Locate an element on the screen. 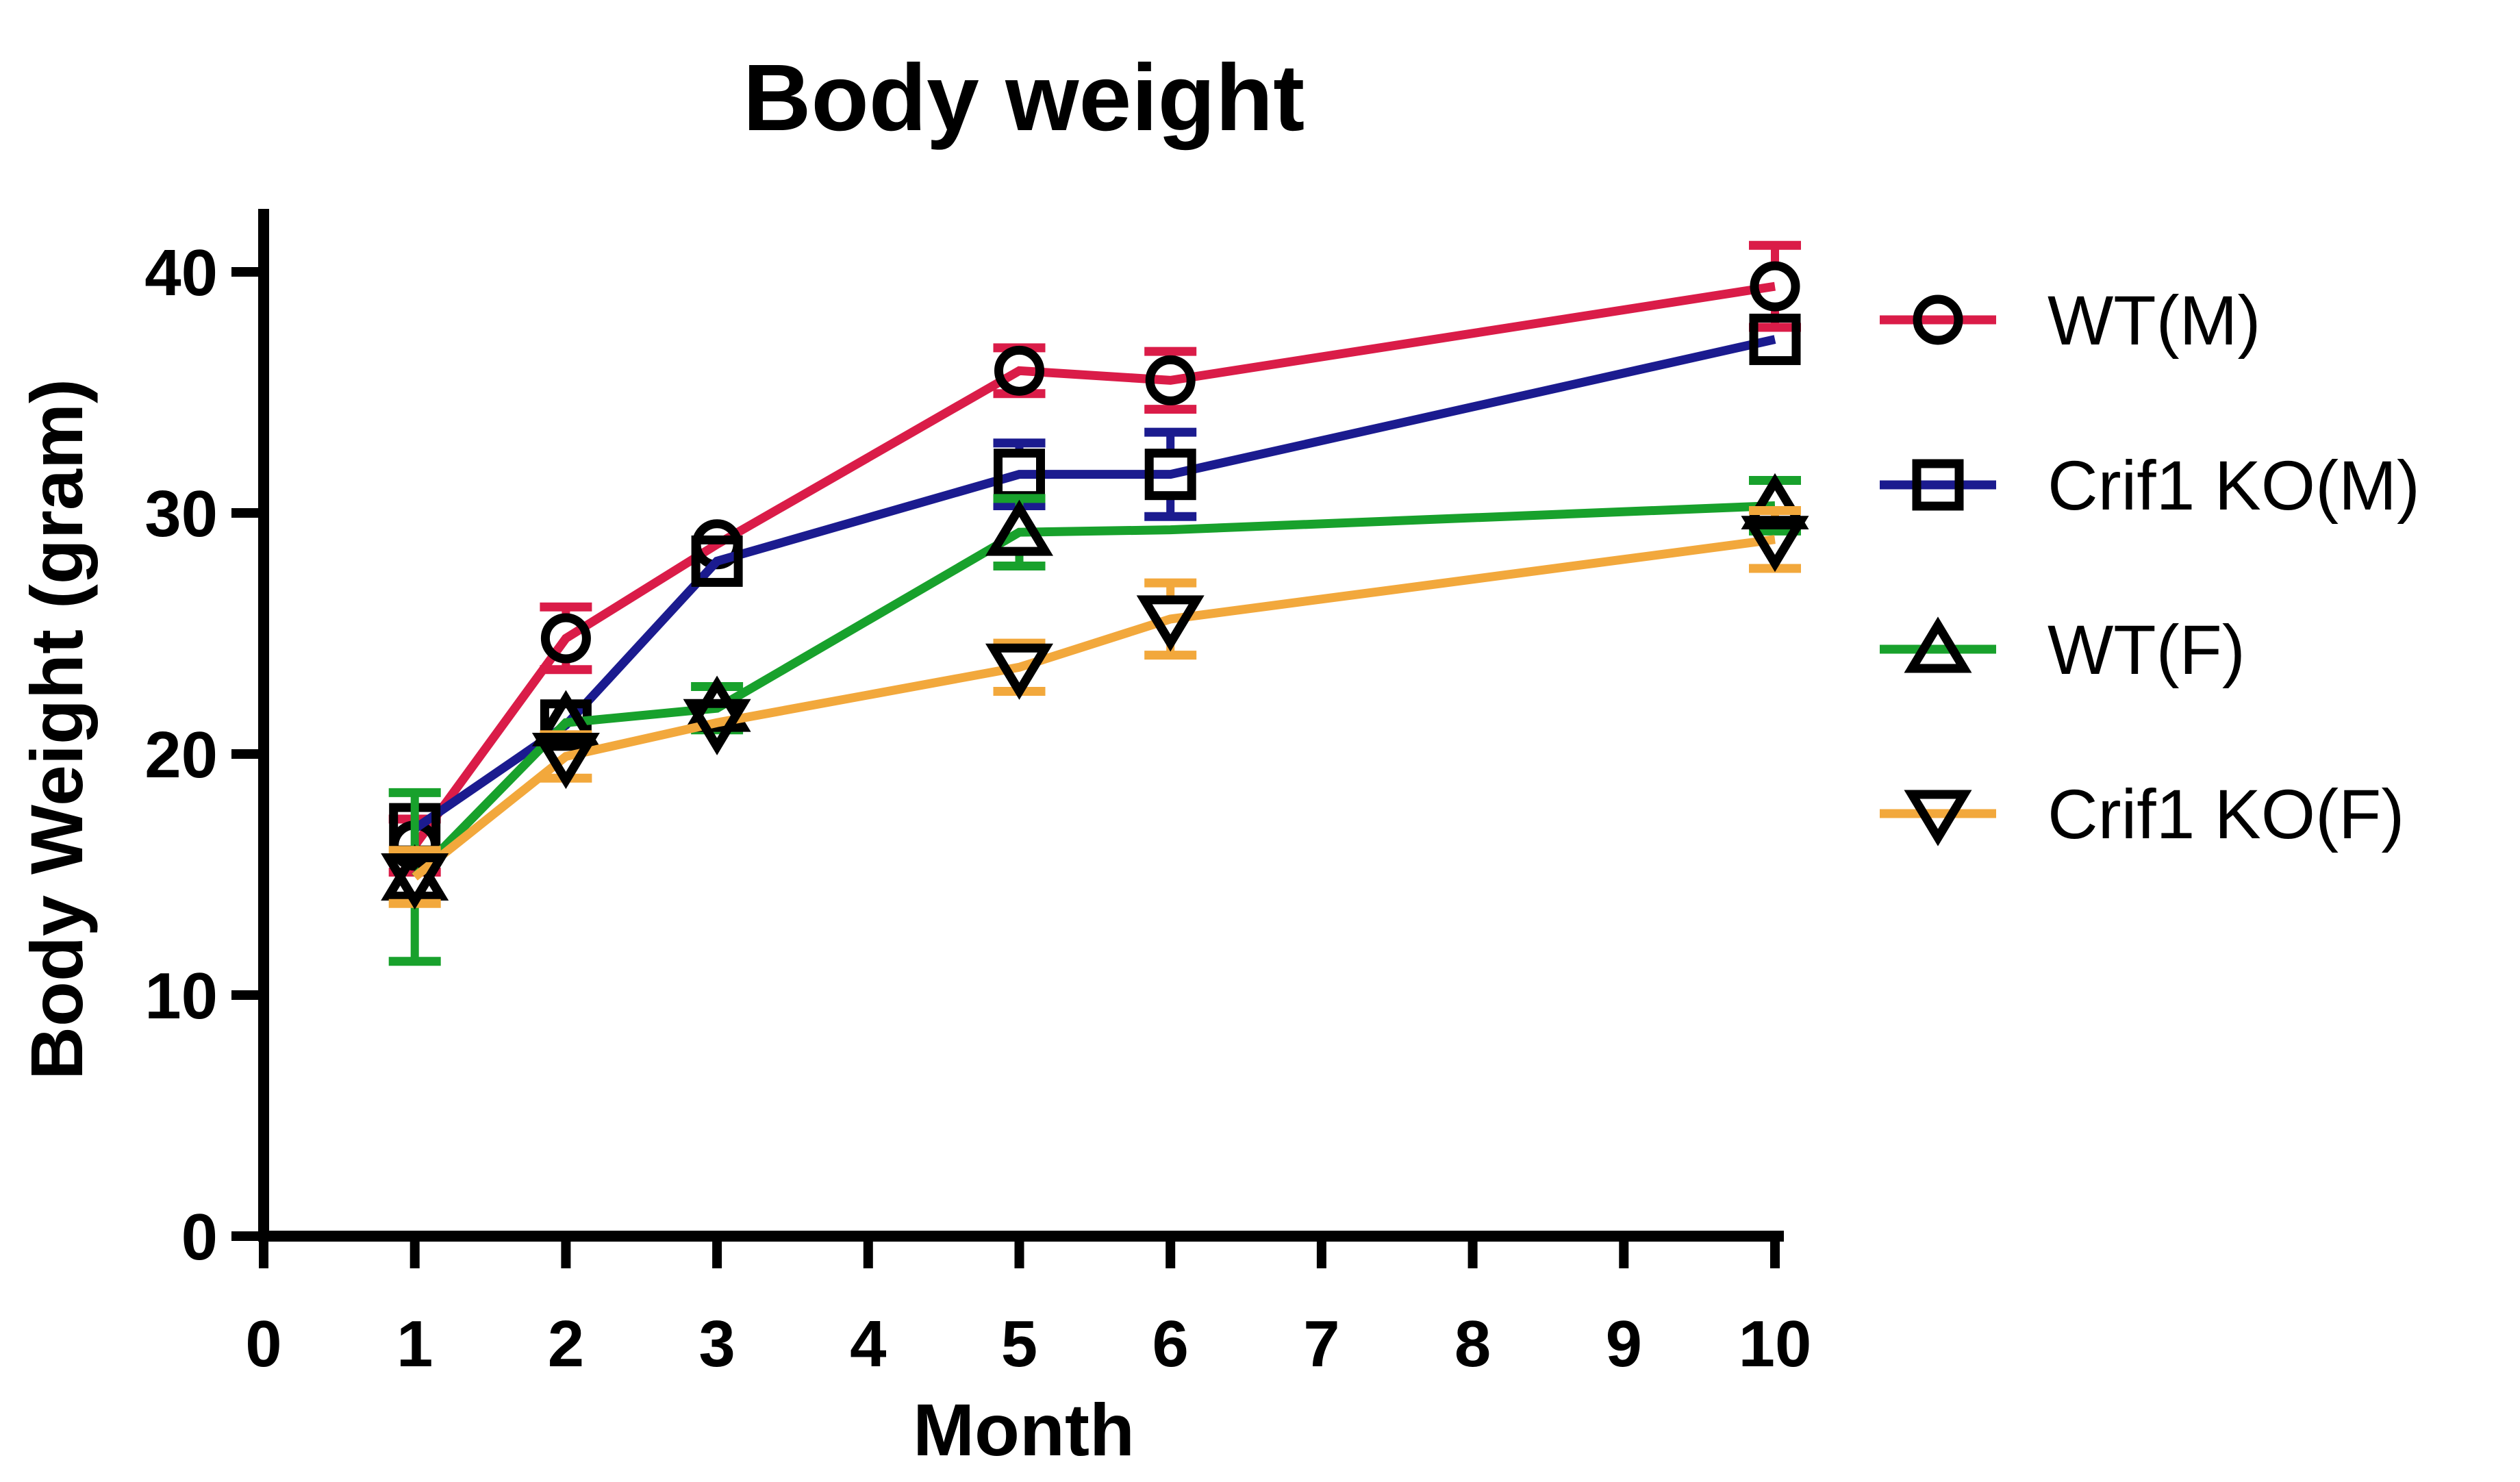  legend-item-Crif1 KO(M): Crif1 KO(M) is located at coordinates (2150, 486).